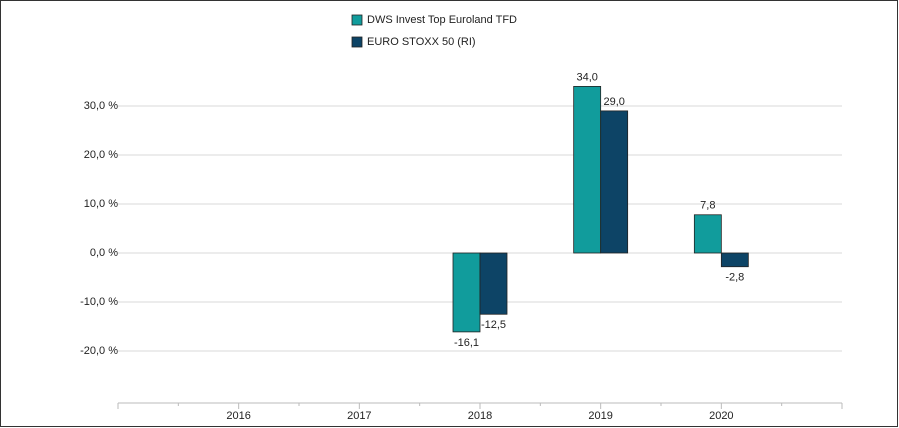 Image resolution: width=899 pixels, height=428 pixels. Describe the element at coordinates (721, 416) in the screenshot. I see `x-tick-label: 2020` at that location.